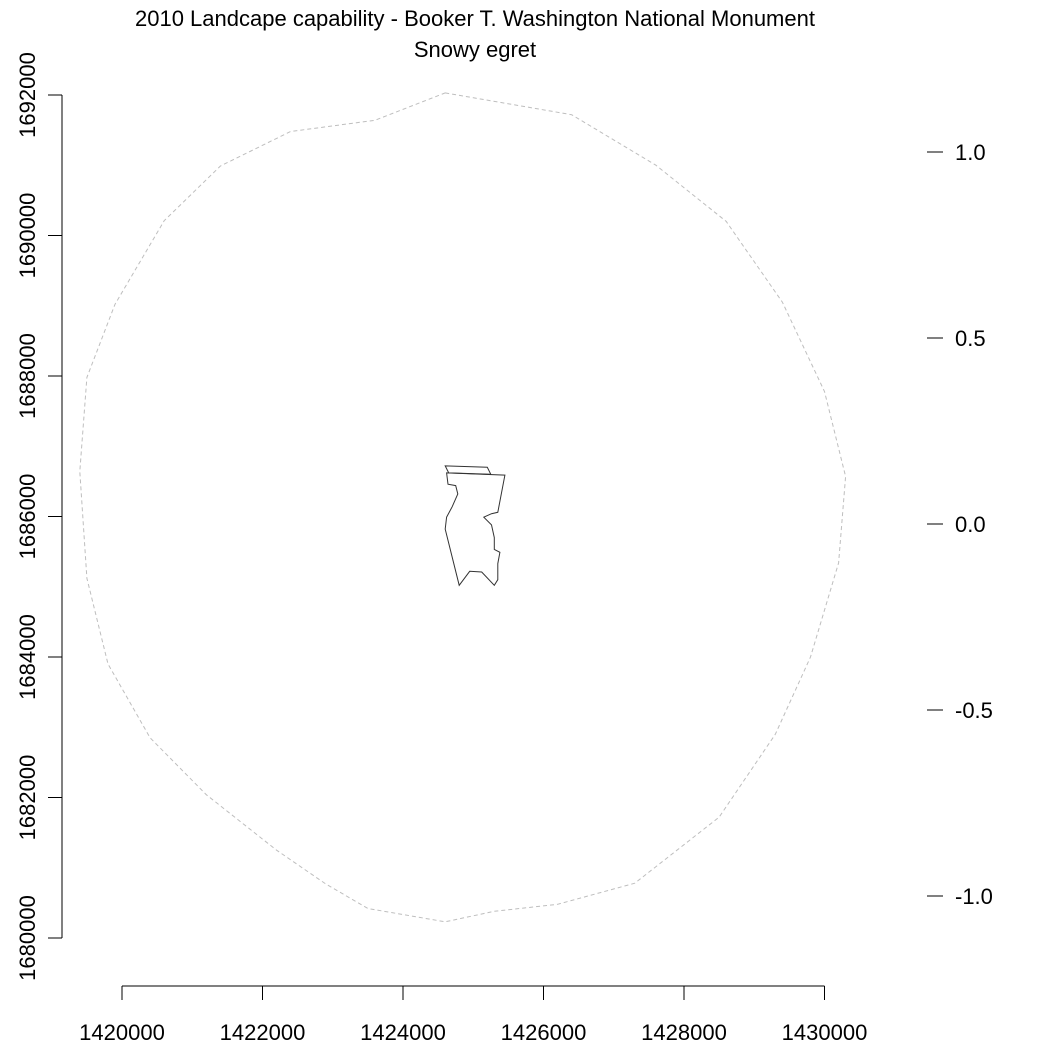  I want to click on y-tick-label: 1692000, so click(27, 95).